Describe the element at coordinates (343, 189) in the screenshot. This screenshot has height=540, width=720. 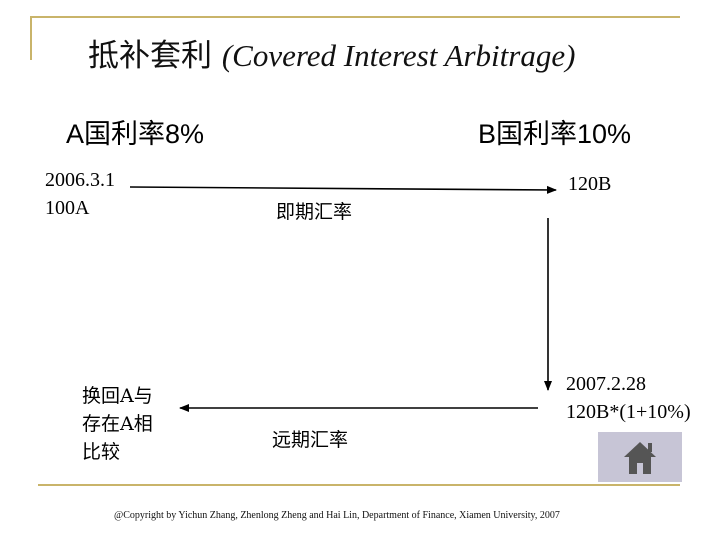
I see `spot-exchange-arrow` at that location.